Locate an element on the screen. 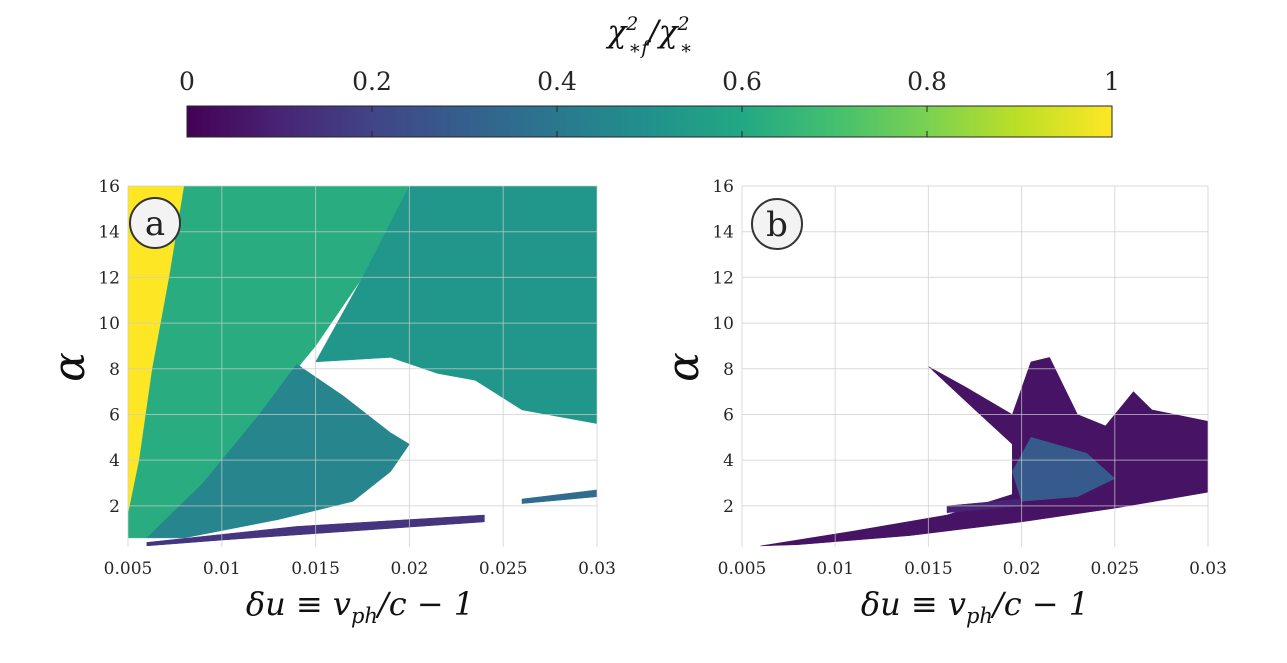 The image size is (1287, 663). colorbar-gradient is located at coordinates (649, 121).